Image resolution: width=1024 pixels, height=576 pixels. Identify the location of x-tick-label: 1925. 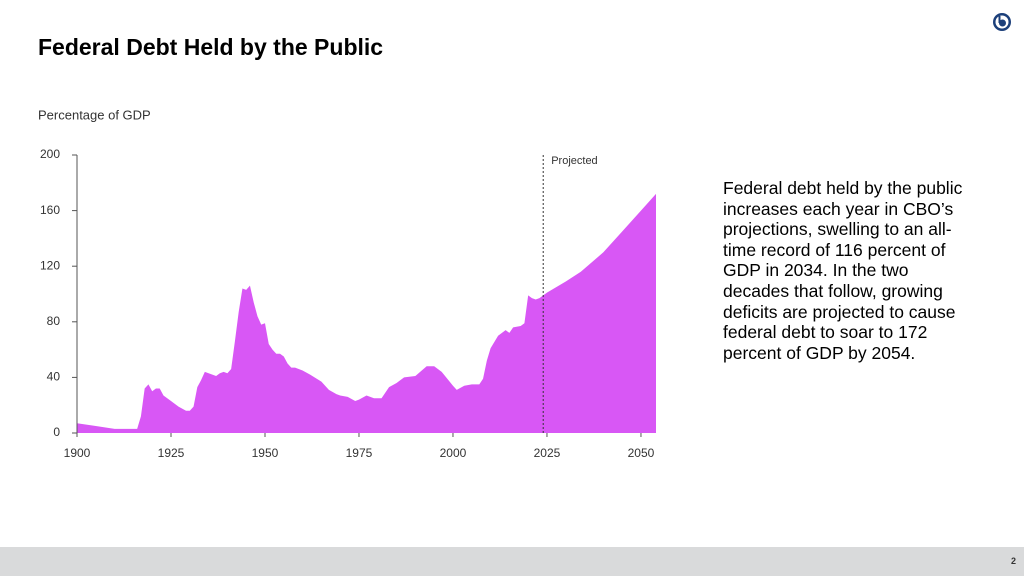
(171, 453).